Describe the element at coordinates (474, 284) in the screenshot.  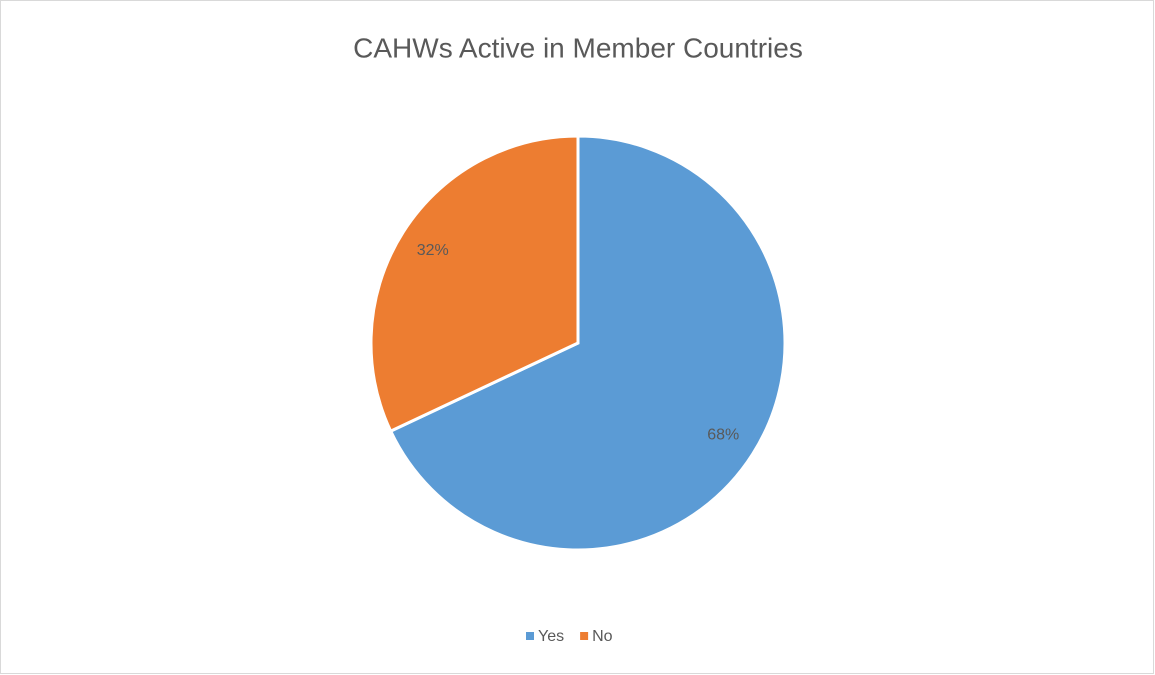
I see `pie-slice` at that location.